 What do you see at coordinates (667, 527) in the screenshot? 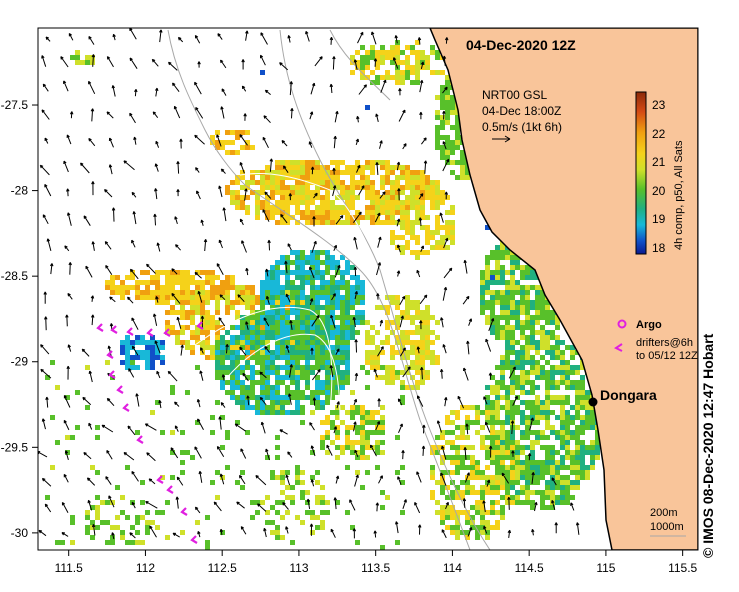
I see `isobath-legend-1000: 1000m` at bounding box center [667, 527].